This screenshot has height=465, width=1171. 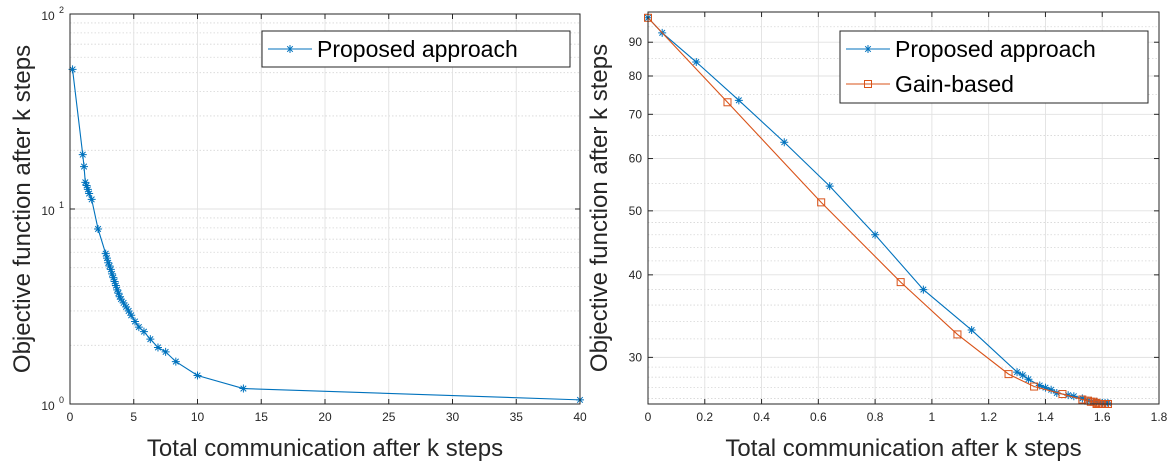 I want to click on legend: Proposed approach, so click(x=416, y=49).